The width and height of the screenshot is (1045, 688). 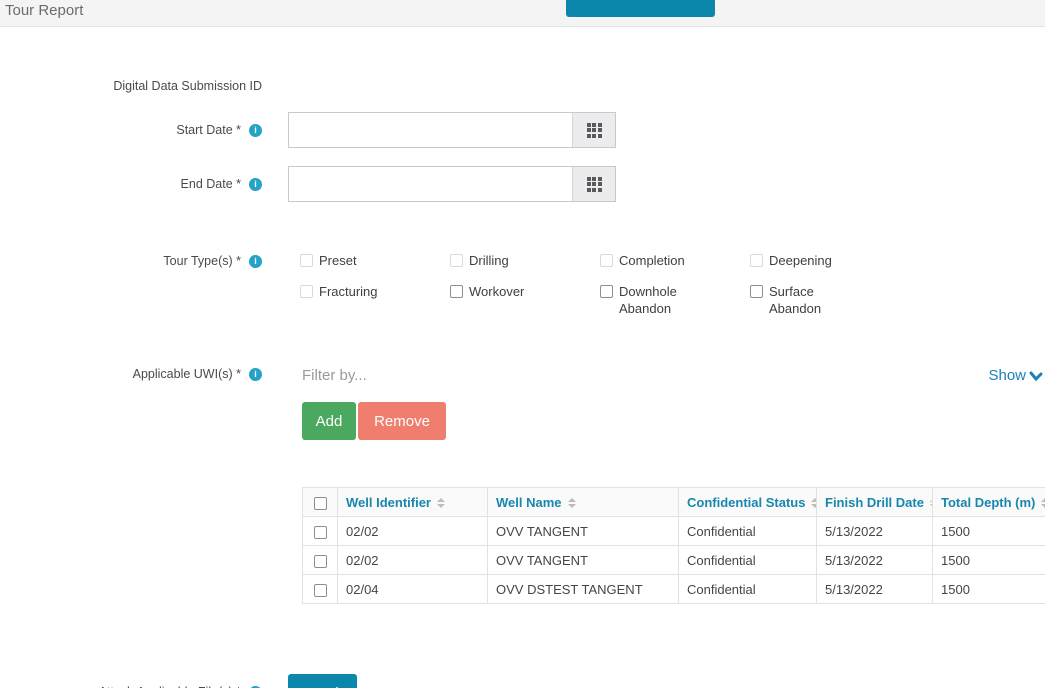 What do you see at coordinates (348, 291) in the screenshot?
I see `checkbox-label: Fracturing` at bounding box center [348, 291].